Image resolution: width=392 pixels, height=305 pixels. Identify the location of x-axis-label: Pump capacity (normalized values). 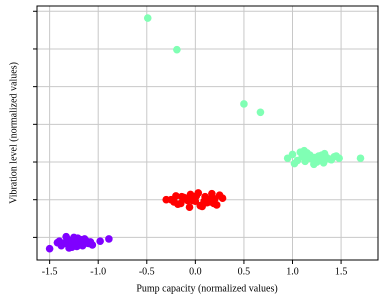
(206, 288).